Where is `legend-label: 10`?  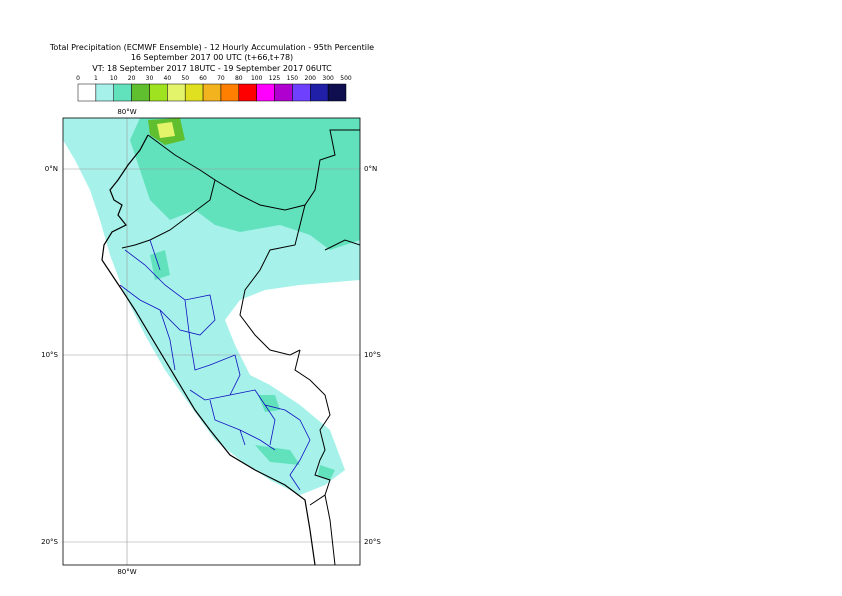 legend-label: 10 is located at coordinates (114, 78).